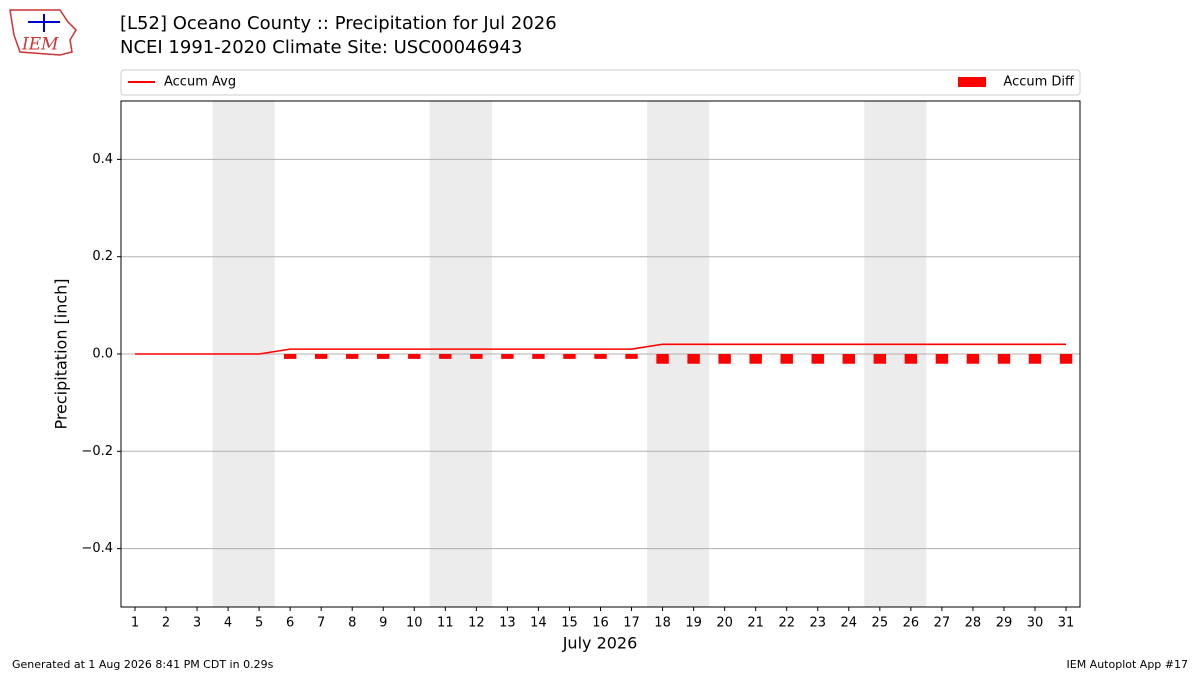 This screenshot has width=1200, height=675. Describe the element at coordinates (102, 256) in the screenshot. I see `y-tick-label: 0.2` at that location.